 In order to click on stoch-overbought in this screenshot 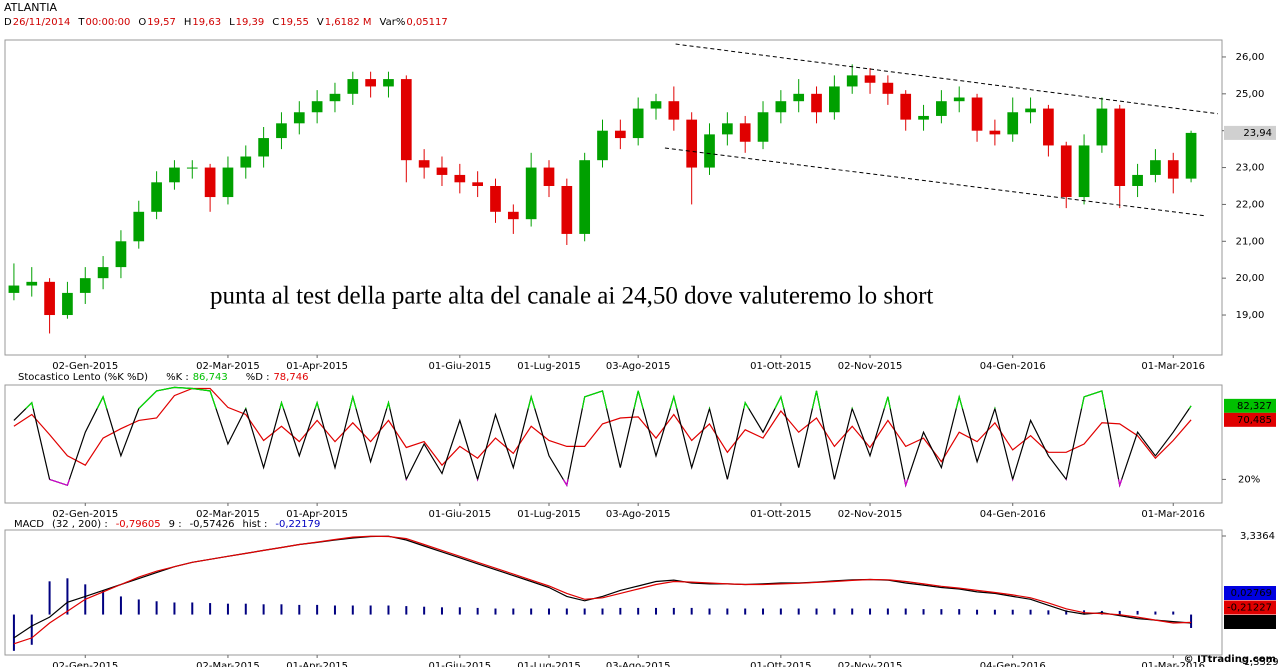, I will do `click(608, 397)`.